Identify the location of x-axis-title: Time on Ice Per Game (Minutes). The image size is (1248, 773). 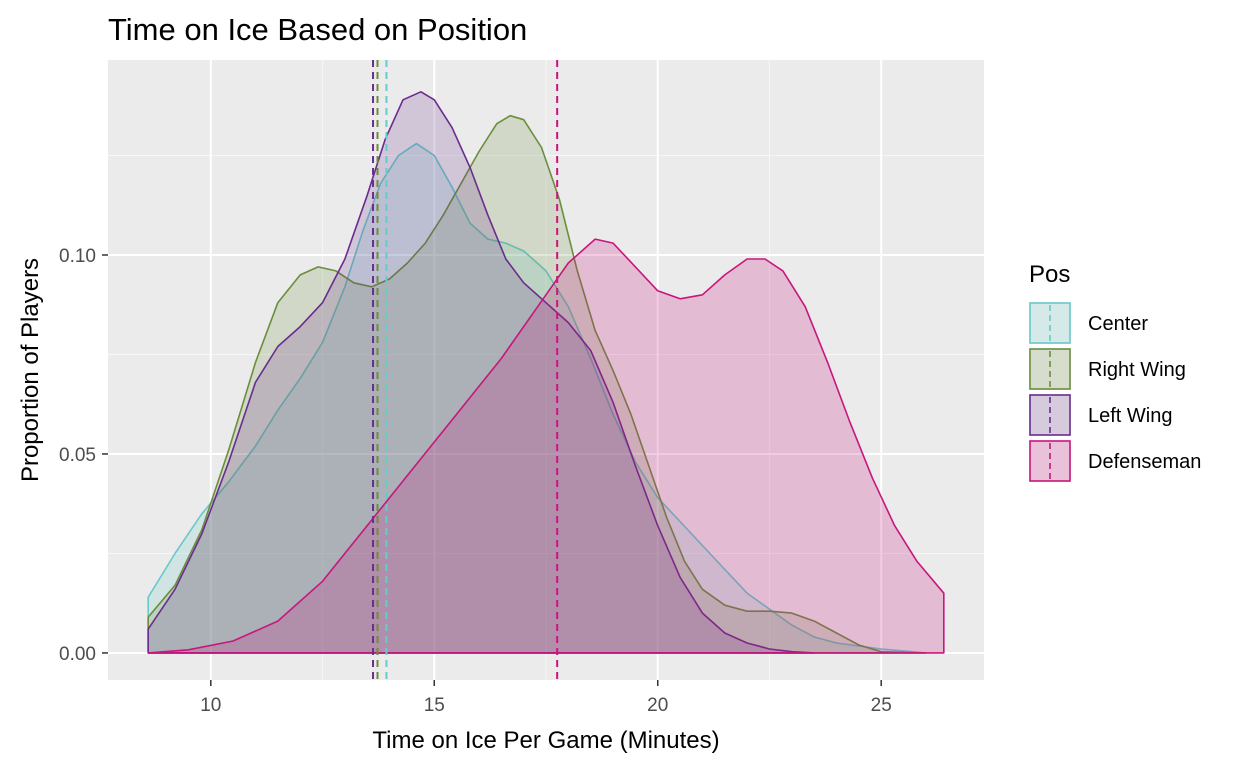
(545, 740).